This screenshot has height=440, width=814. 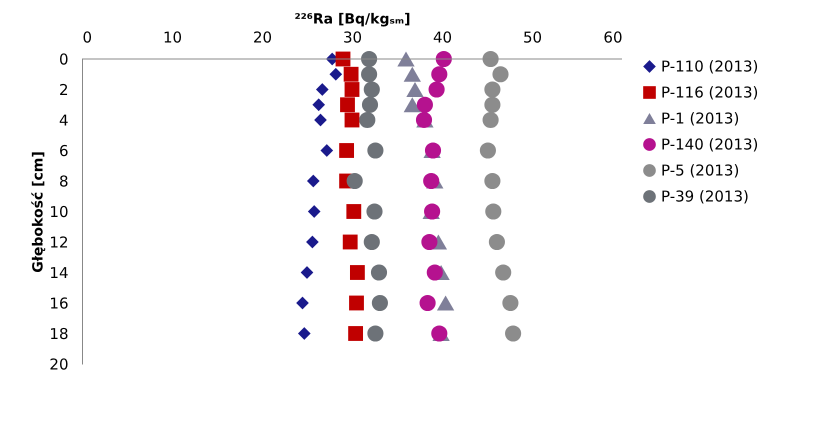 I want to click on legend-label: P-39 (2013), so click(x=705, y=197).